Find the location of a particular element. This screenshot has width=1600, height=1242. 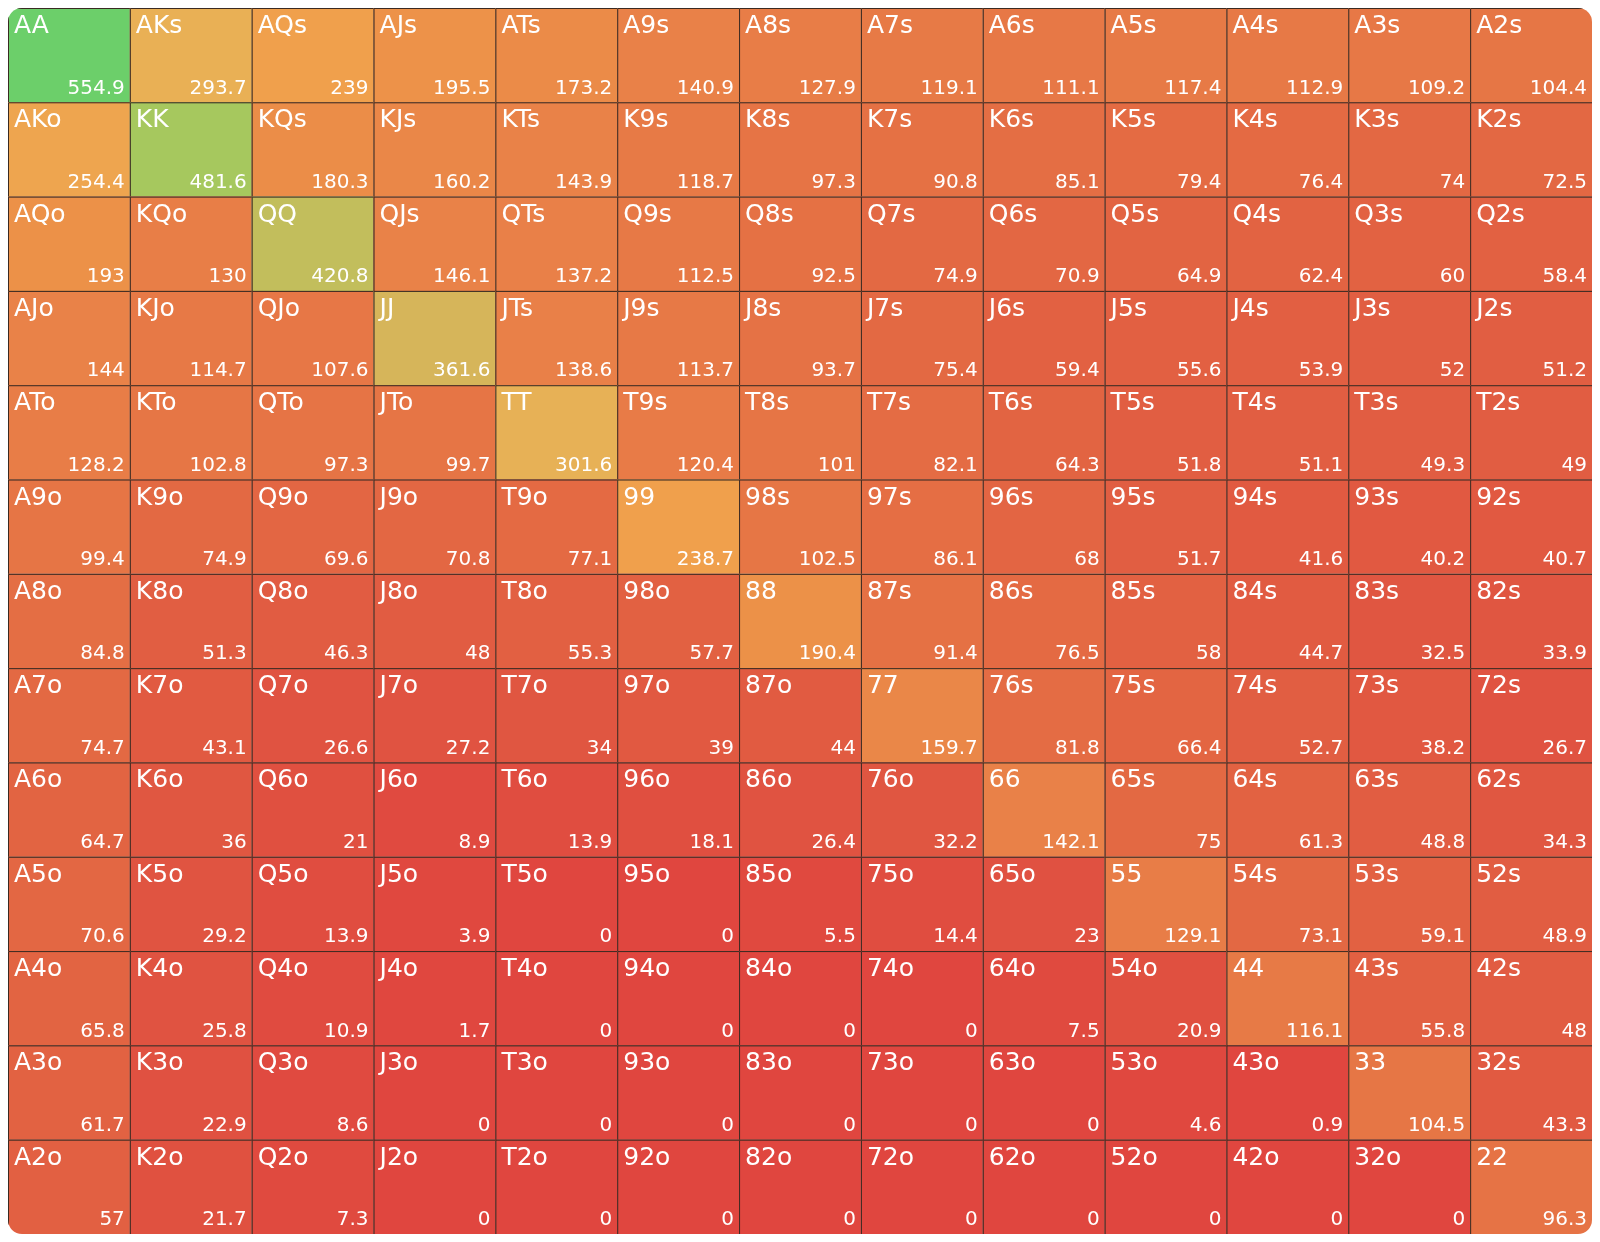

data-label: 96.3 is located at coordinates (1564, 1218).